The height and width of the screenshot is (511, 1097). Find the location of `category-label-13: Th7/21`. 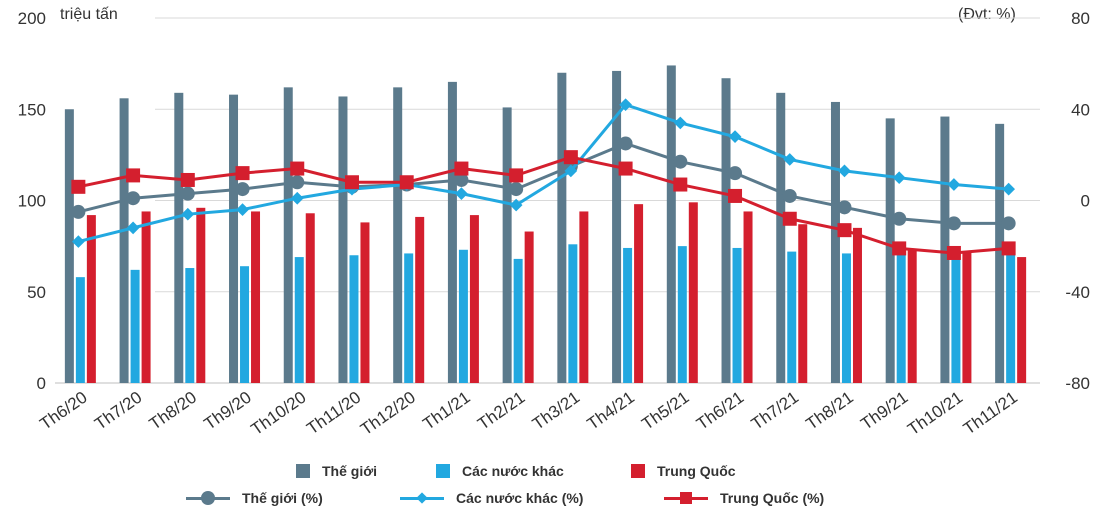

category-label-13: Th7/21 is located at coordinates (775, 411).